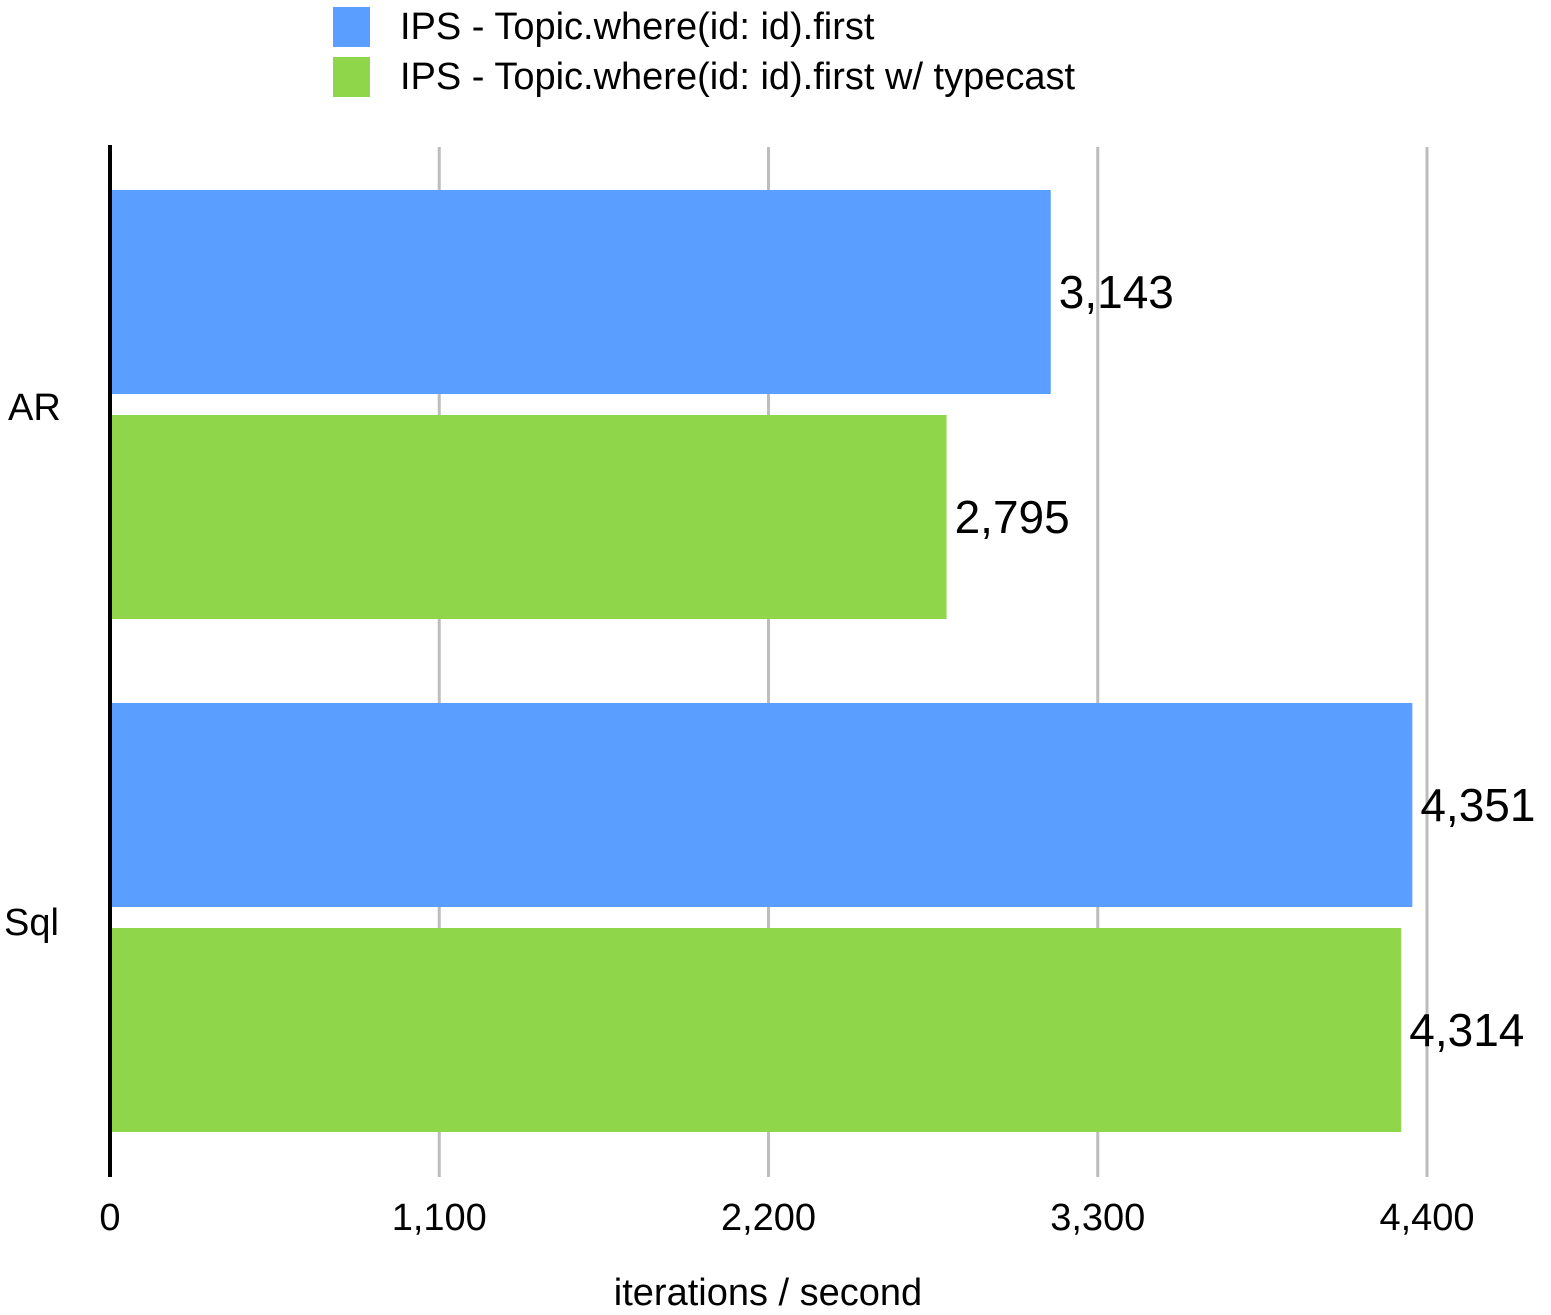 The image size is (1551, 1315). Describe the element at coordinates (109, 1218) in the screenshot. I see `x-tick-label-0: 0` at that location.